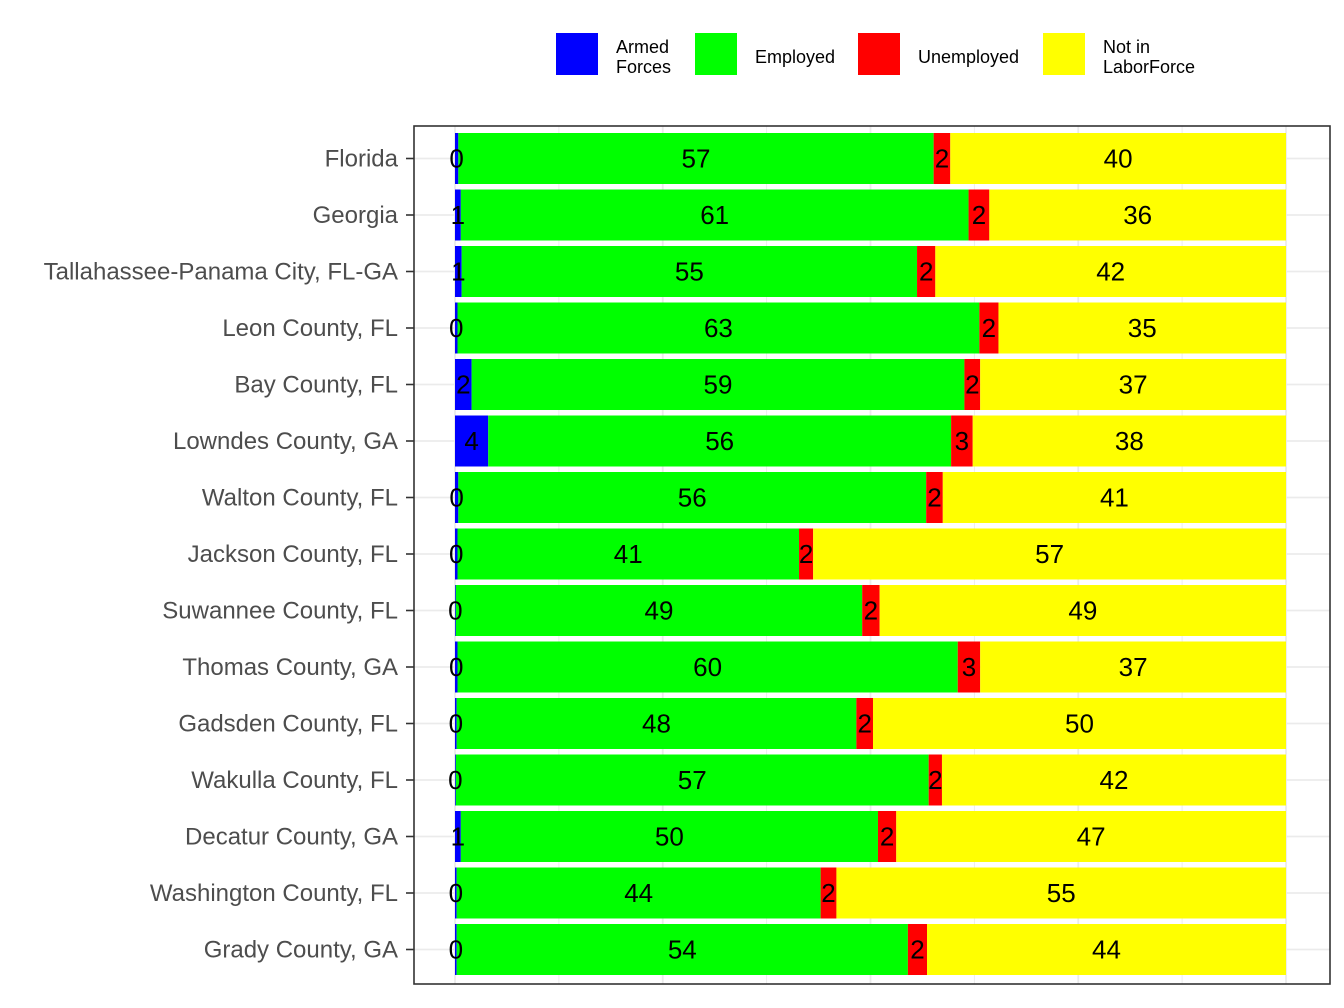 The width and height of the screenshot is (1344, 1008). What do you see at coordinates (972, 384) in the screenshot?
I see `bar-unemployed-bay-county-fl` at bounding box center [972, 384].